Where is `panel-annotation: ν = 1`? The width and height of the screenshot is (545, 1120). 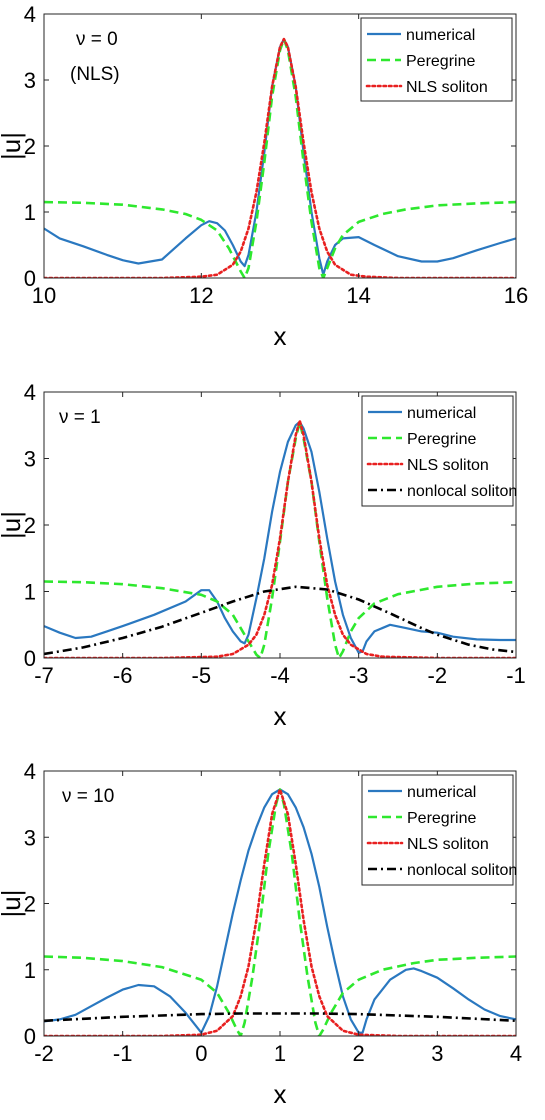 panel-annotation: ν = 1 is located at coordinates (80, 417).